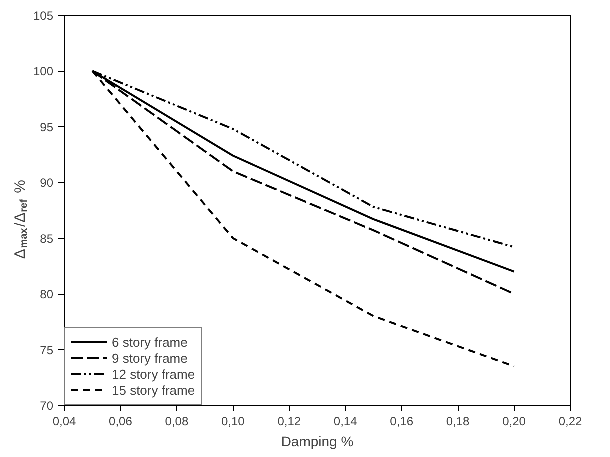 This screenshot has height=457, width=610. I want to click on legend-label: 12 story frame, so click(154, 374).